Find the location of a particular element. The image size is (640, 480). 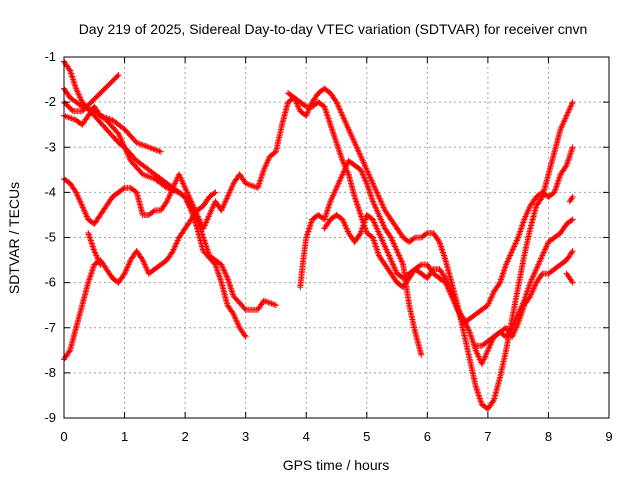

y-tick-label: -2 is located at coordinates (50, 101).